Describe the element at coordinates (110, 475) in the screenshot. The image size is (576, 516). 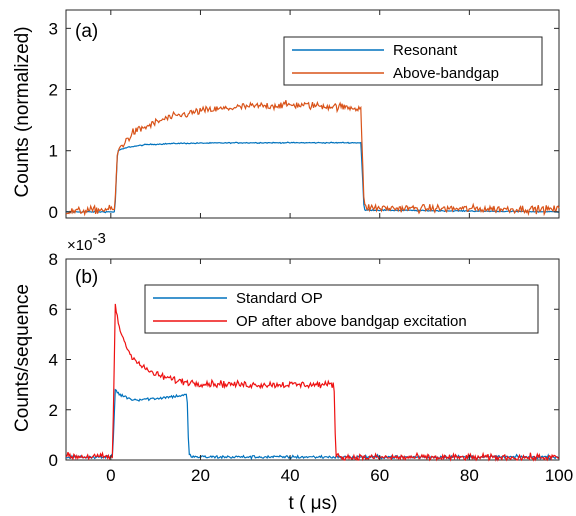
I see `x-tick-label: 0` at that location.